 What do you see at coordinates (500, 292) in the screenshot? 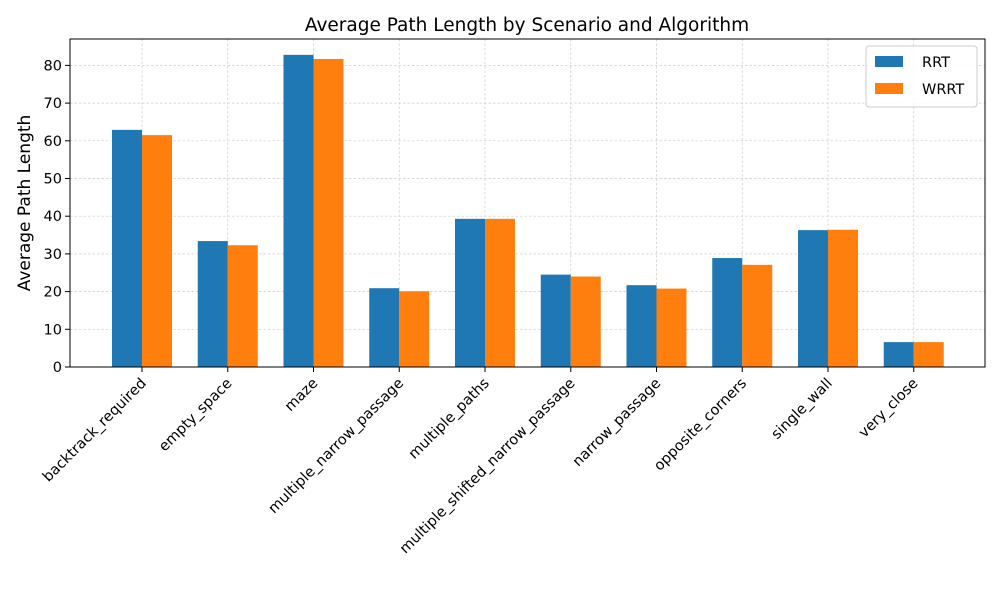
I see `bar-wrrt-multiple_paths` at bounding box center [500, 292].